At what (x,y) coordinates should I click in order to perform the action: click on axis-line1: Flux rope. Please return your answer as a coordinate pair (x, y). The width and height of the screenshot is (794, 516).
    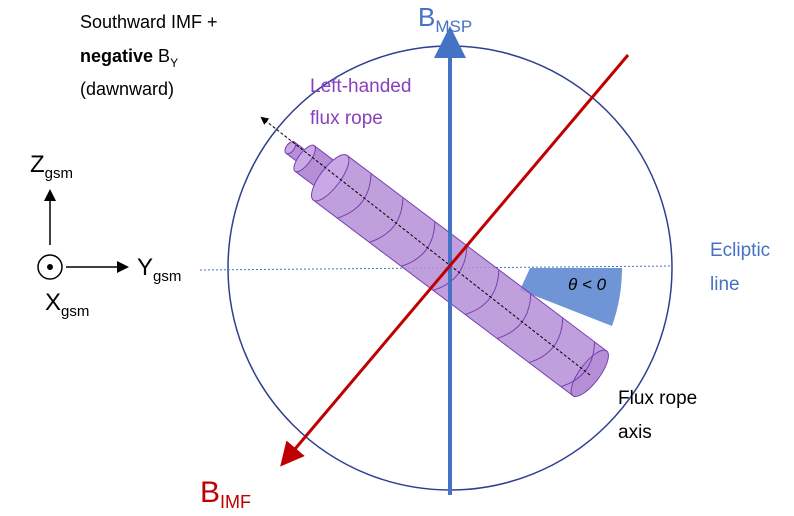
    Looking at the image, I should click on (657, 398).